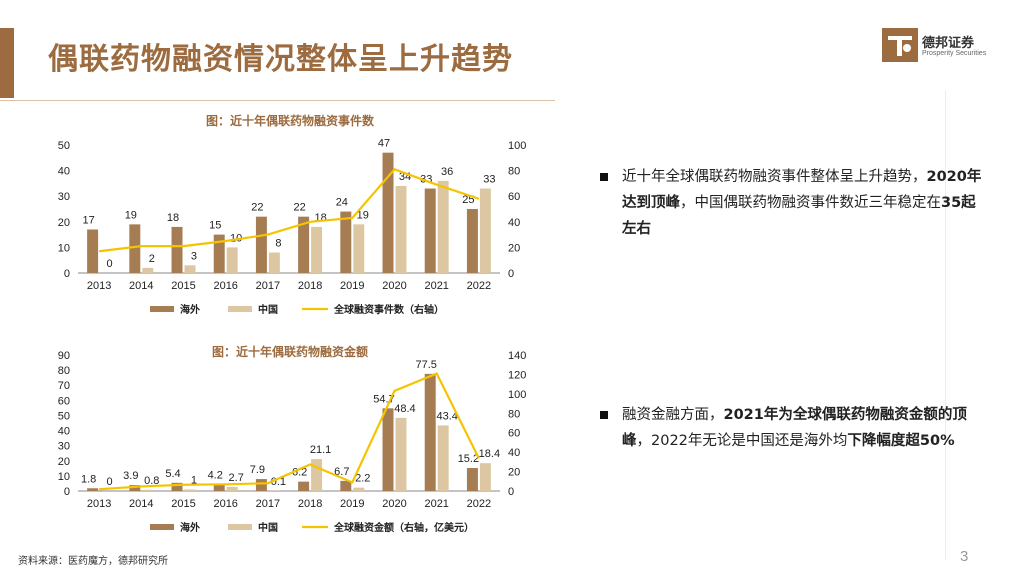 This screenshot has width=1024, height=576. What do you see at coordinates (277, 100) in the screenshot?
I see `title-divider` at bounding box center [277, 100].